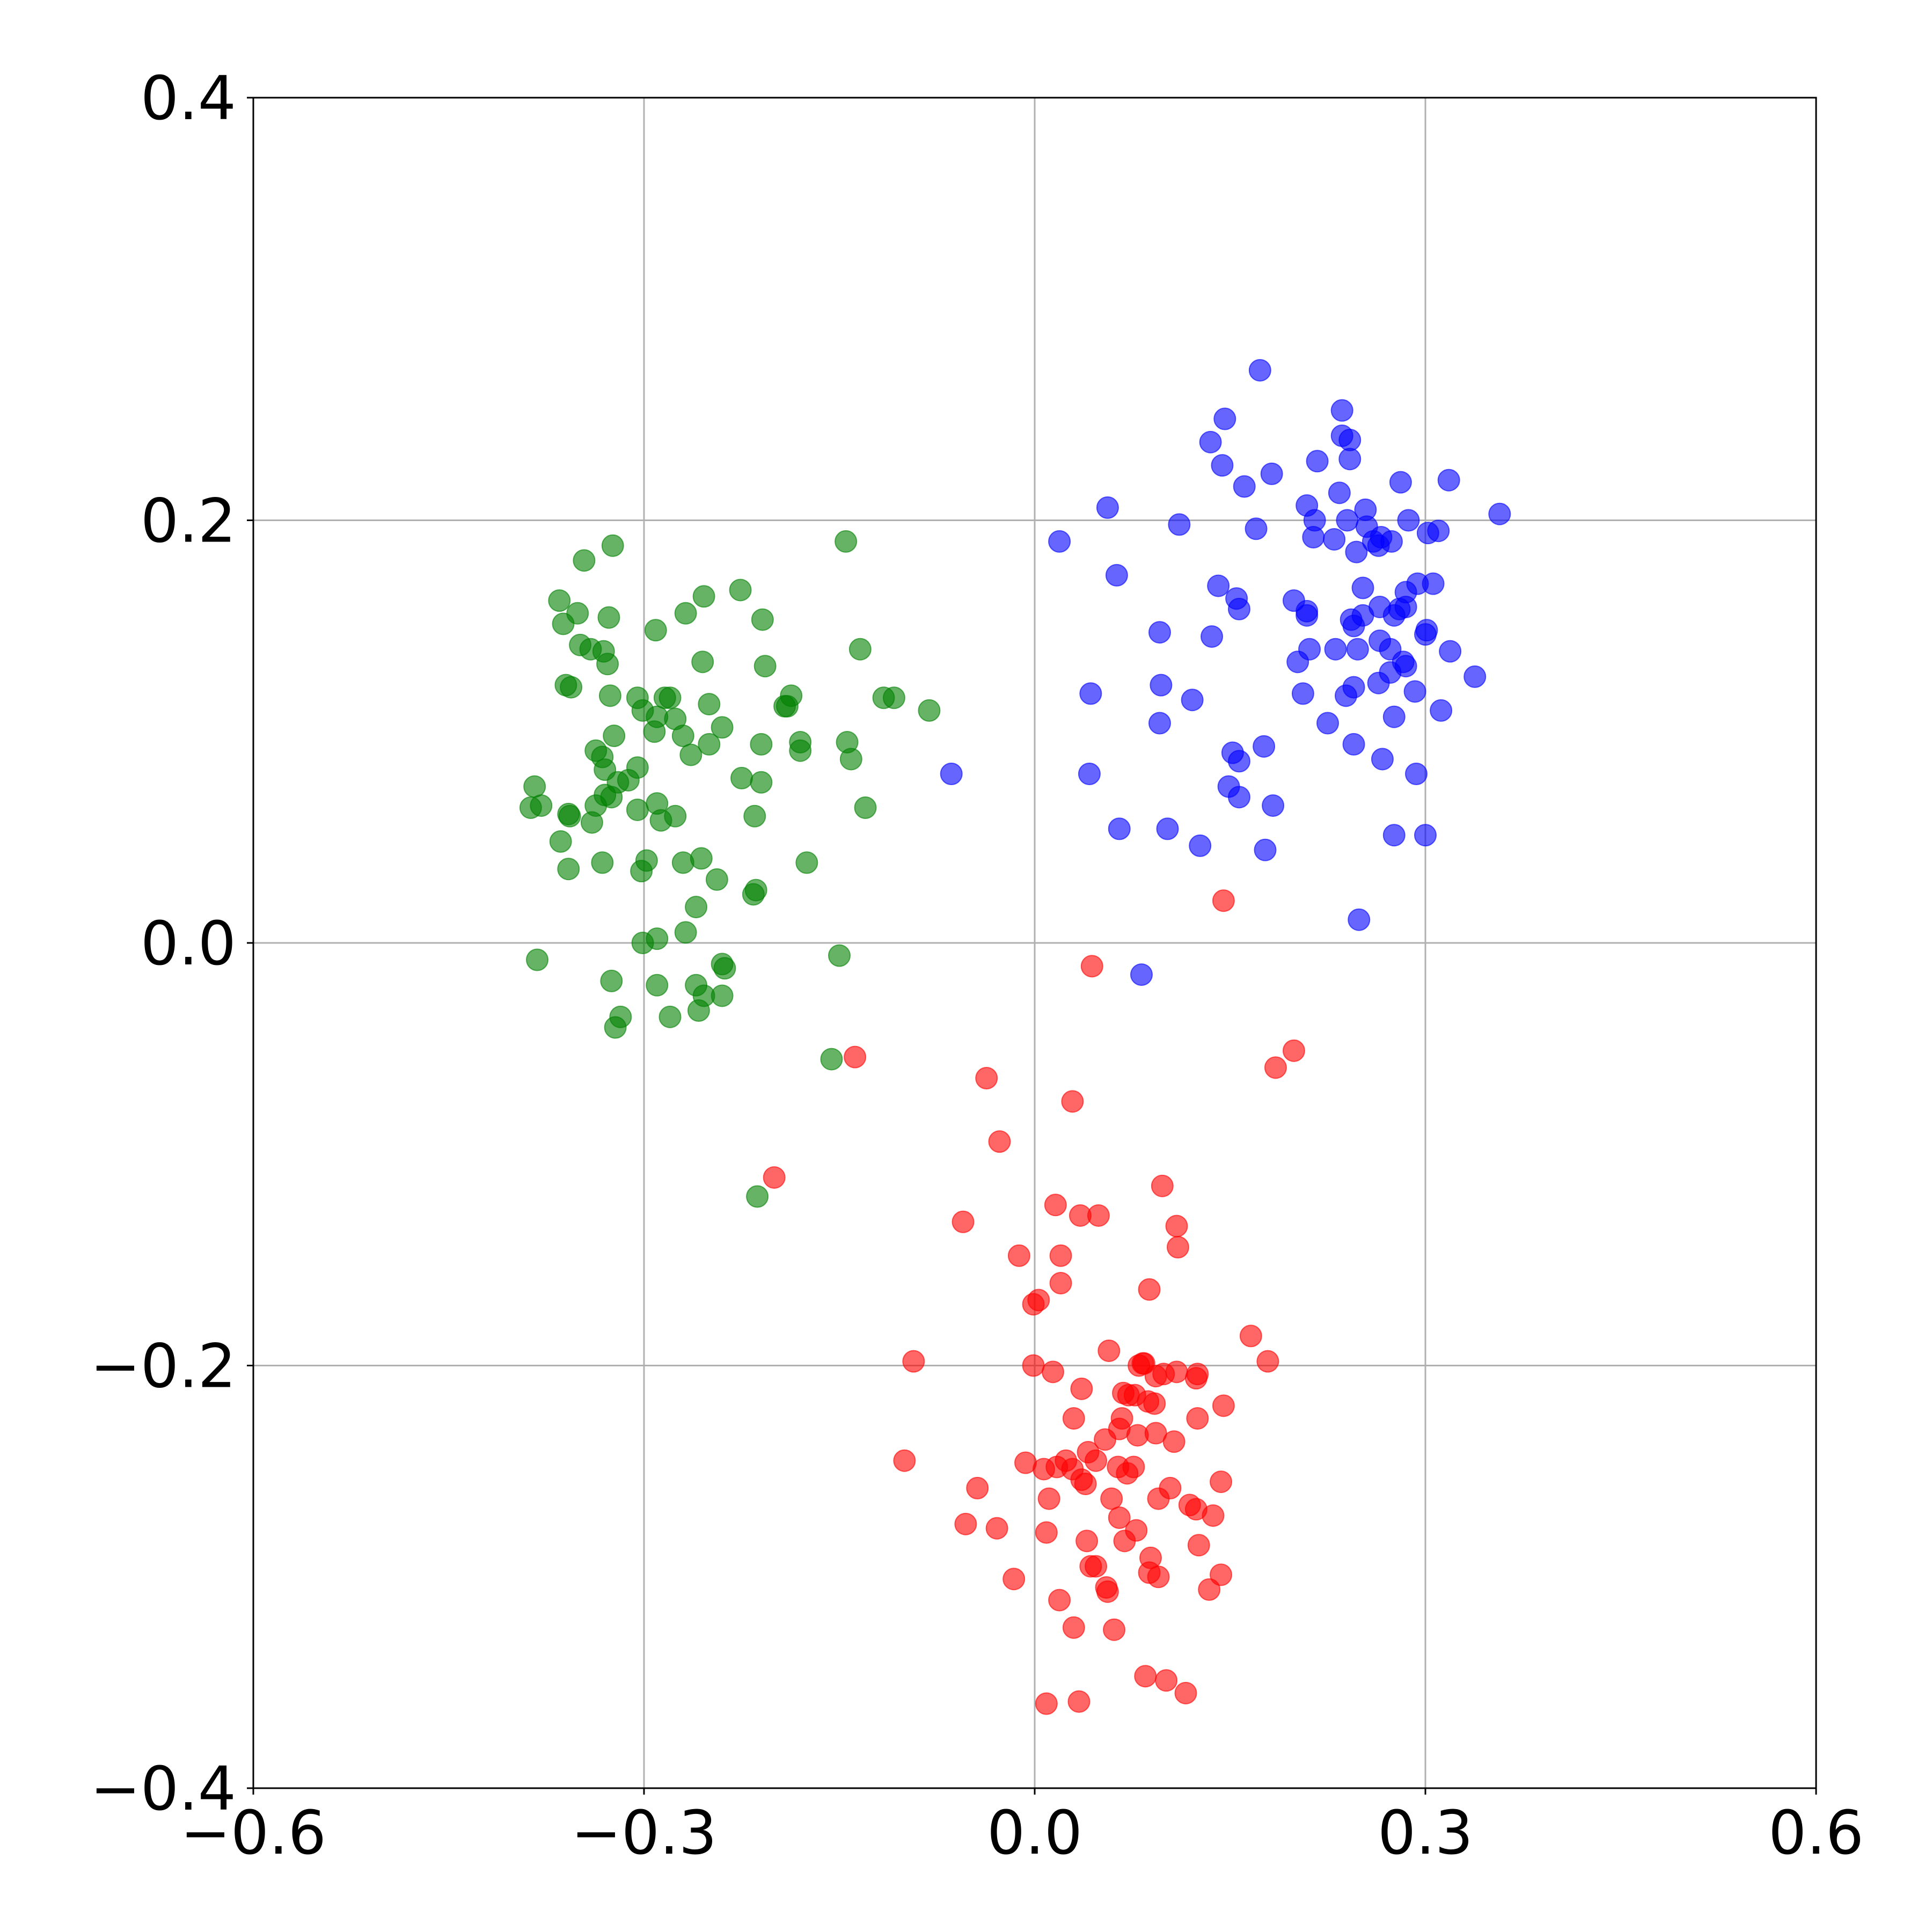  Describe the element at coordinates (1425, 1833) in the screenshot. I see `x-tick-label: 0.3` at that location.